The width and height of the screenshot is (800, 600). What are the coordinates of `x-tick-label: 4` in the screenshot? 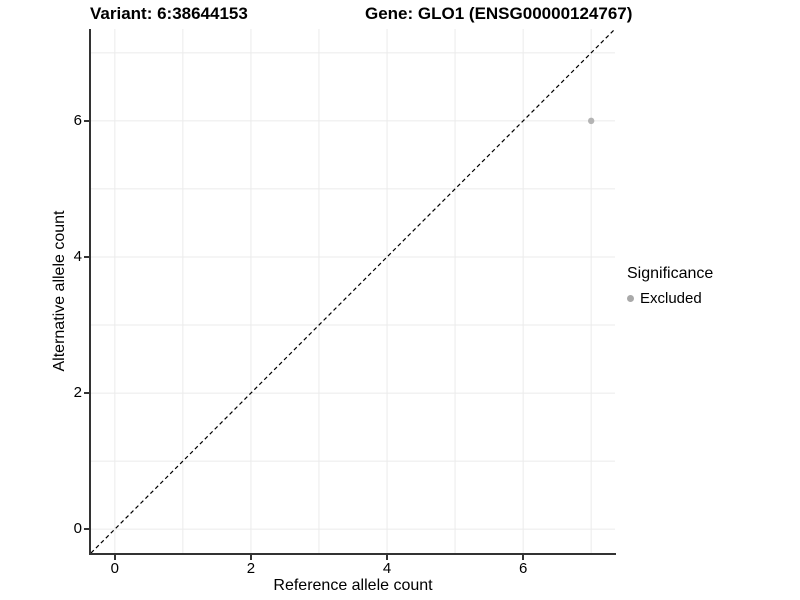 It's located at (387, 568).